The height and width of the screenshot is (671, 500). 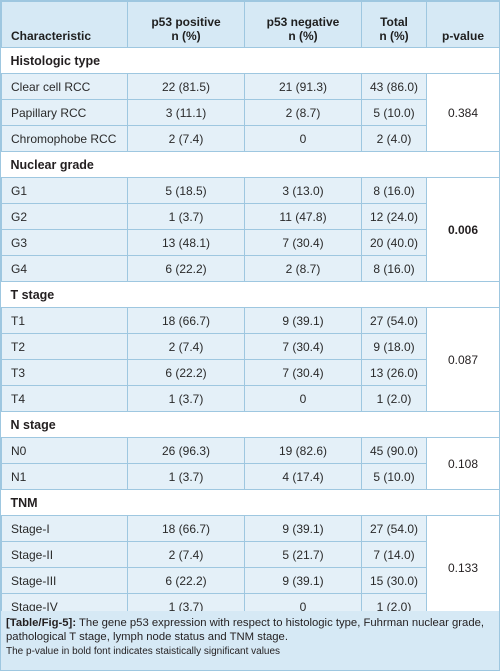 I want to click on table-row: Stage-III 6 (22.2) 9 (39.1) 15 (30.0), so click(x=250, y=580).